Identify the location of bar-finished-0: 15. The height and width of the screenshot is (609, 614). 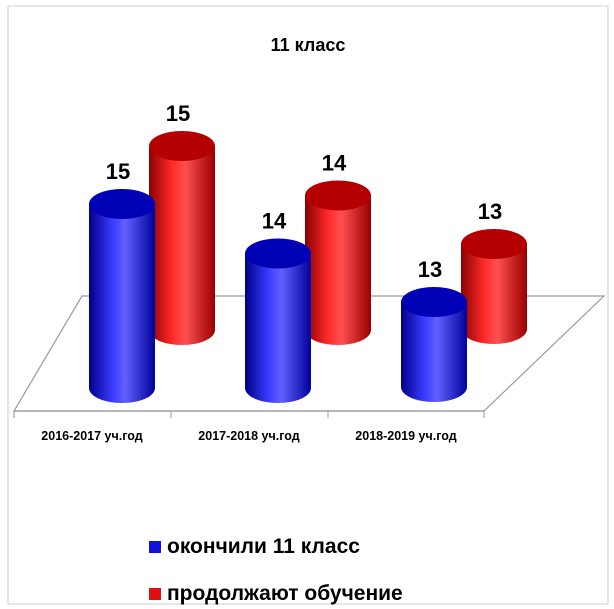
(122, 281).